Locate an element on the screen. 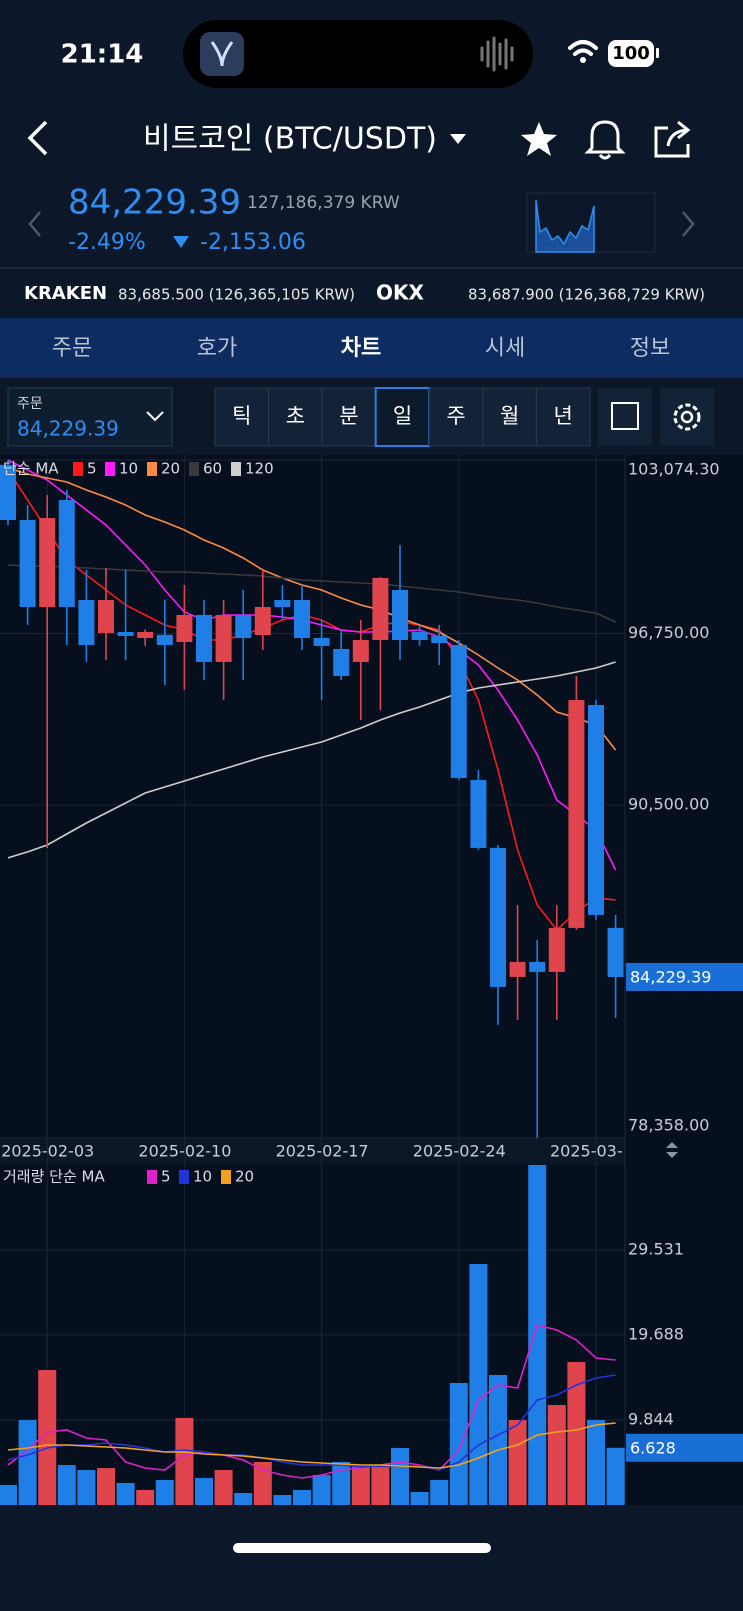 This screenshot has height=1611, width=743. next-arrow is located at coordinates (688, 224).